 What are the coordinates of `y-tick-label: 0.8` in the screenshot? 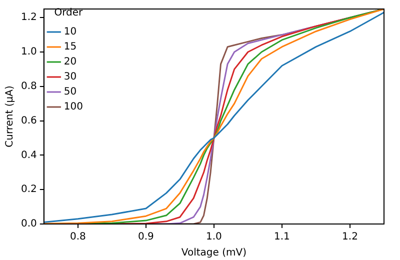 It's located at (28, 86).